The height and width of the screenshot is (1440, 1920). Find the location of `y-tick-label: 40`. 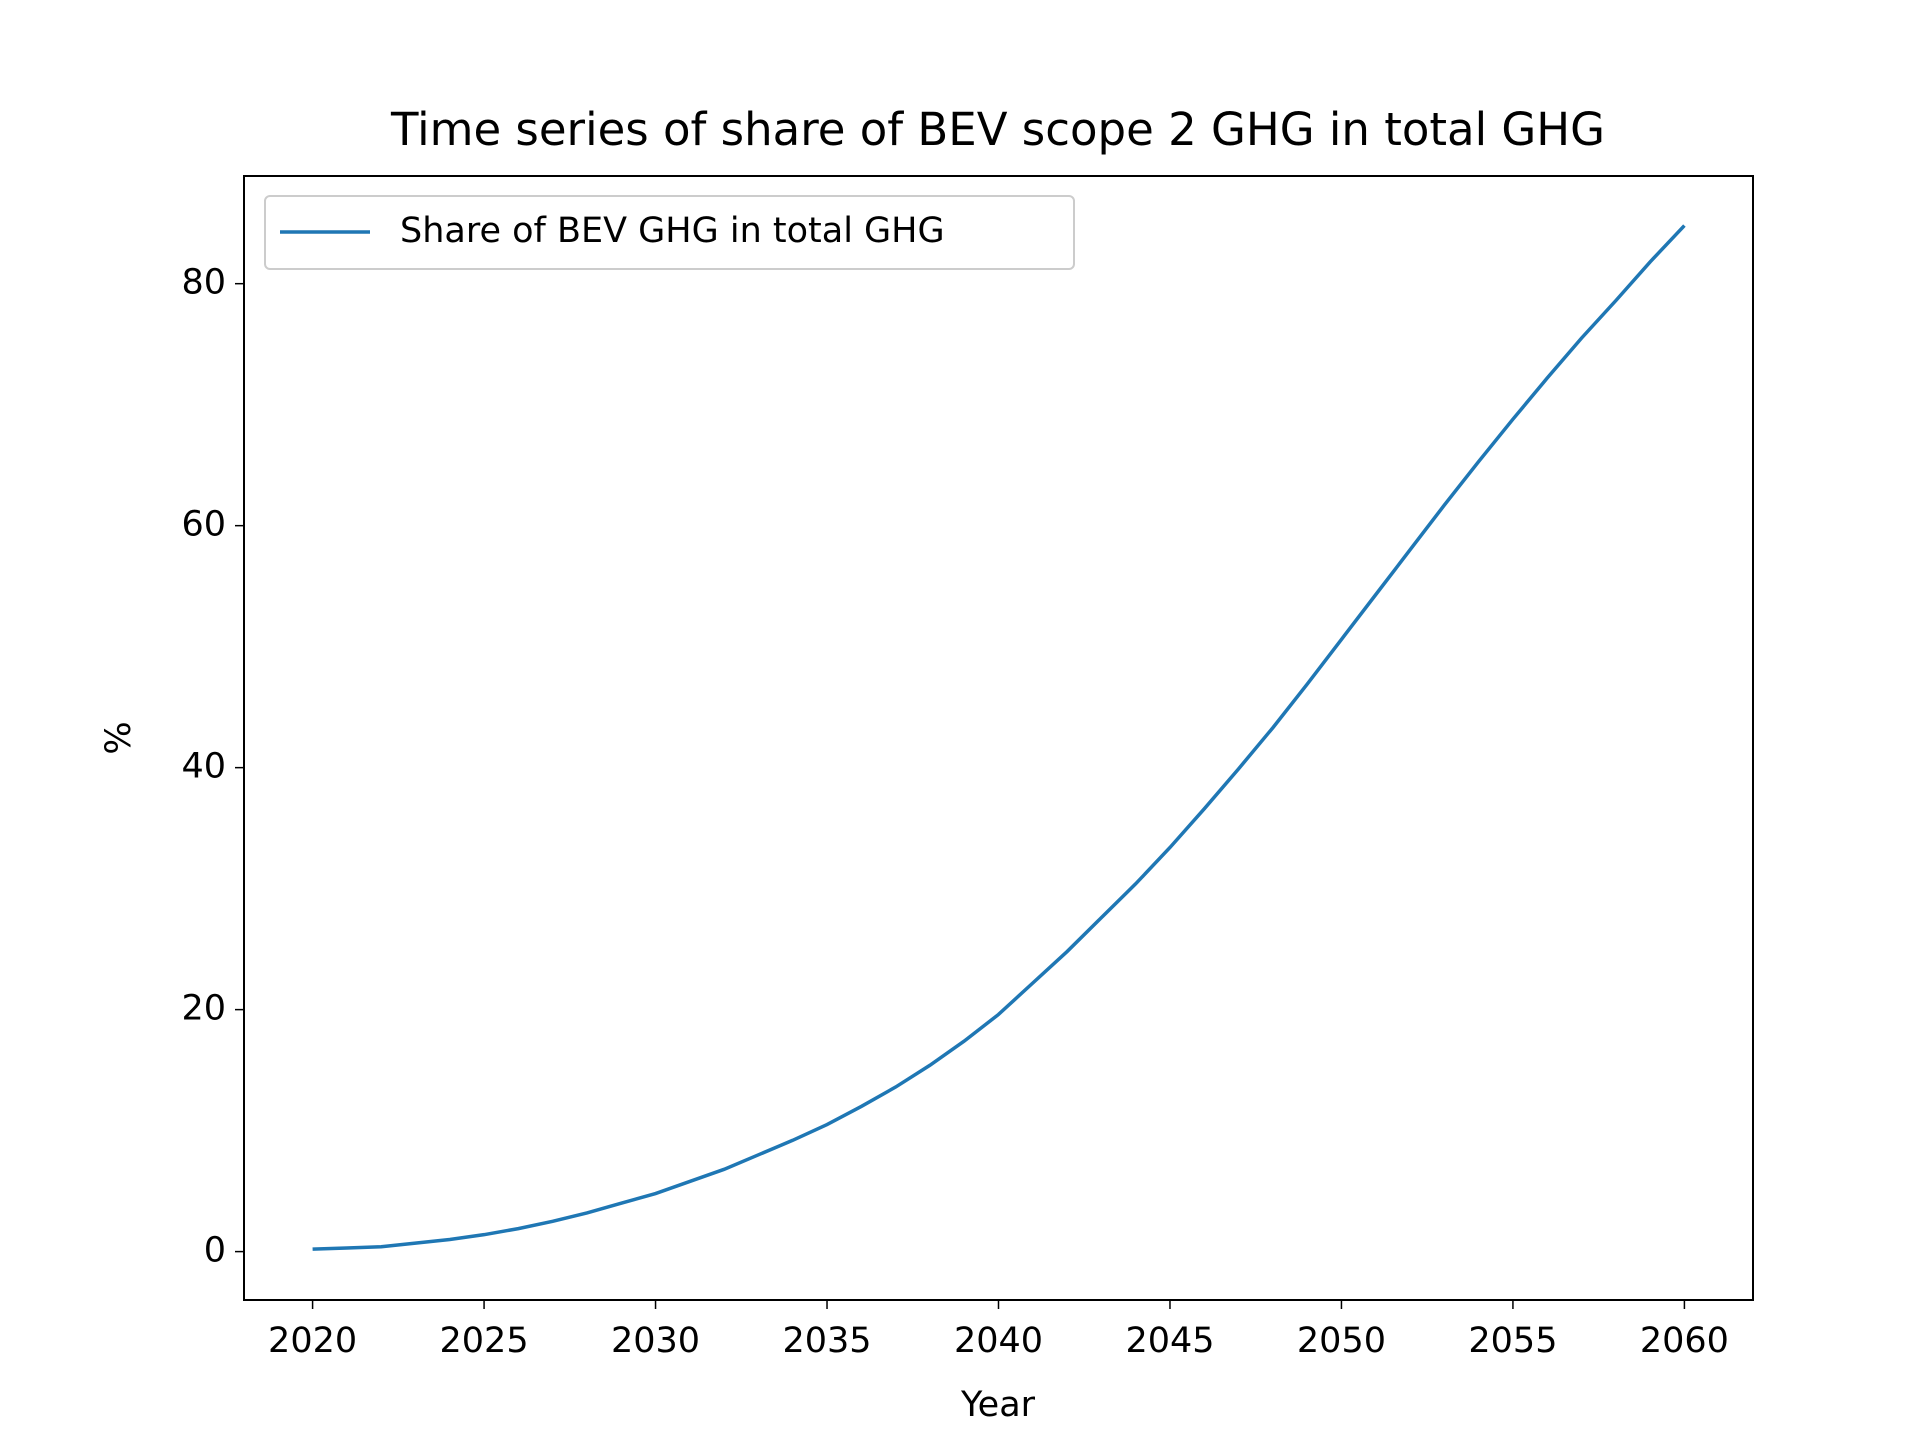

y-tick-label: 40 is located at coordinates (203, 767).